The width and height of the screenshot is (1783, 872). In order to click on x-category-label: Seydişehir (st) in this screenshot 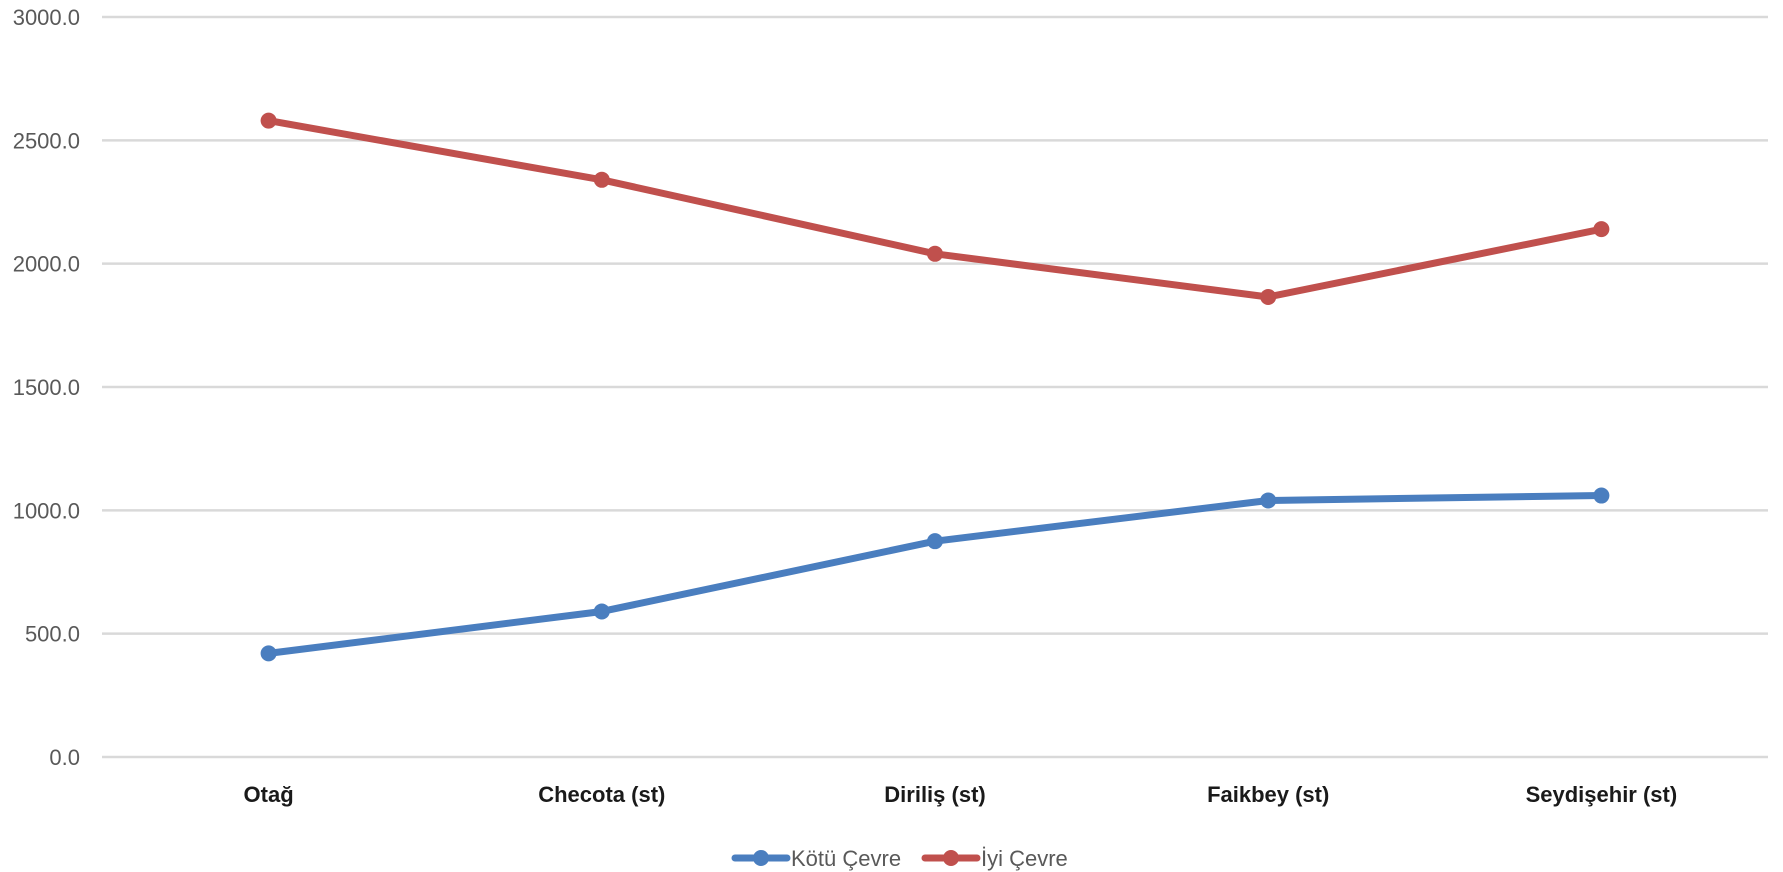, I will do `click(1602, 794)`.